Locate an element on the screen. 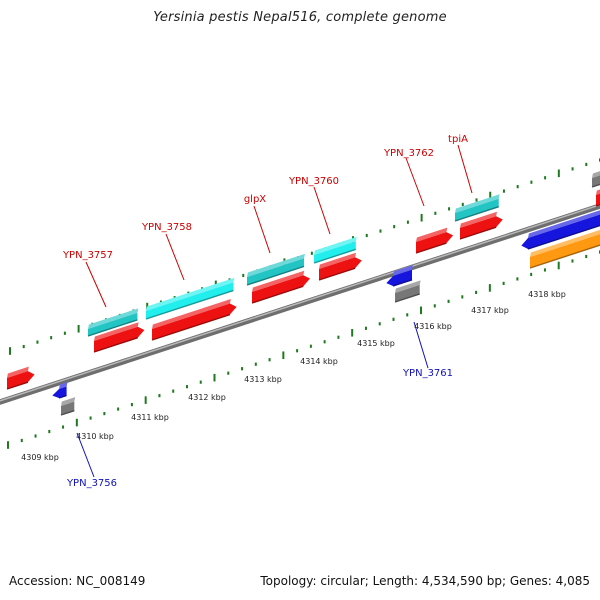 The width and height of the screenshot is (600, 600). gene-ypn3762-red-face is located at coordinates (435, 242).